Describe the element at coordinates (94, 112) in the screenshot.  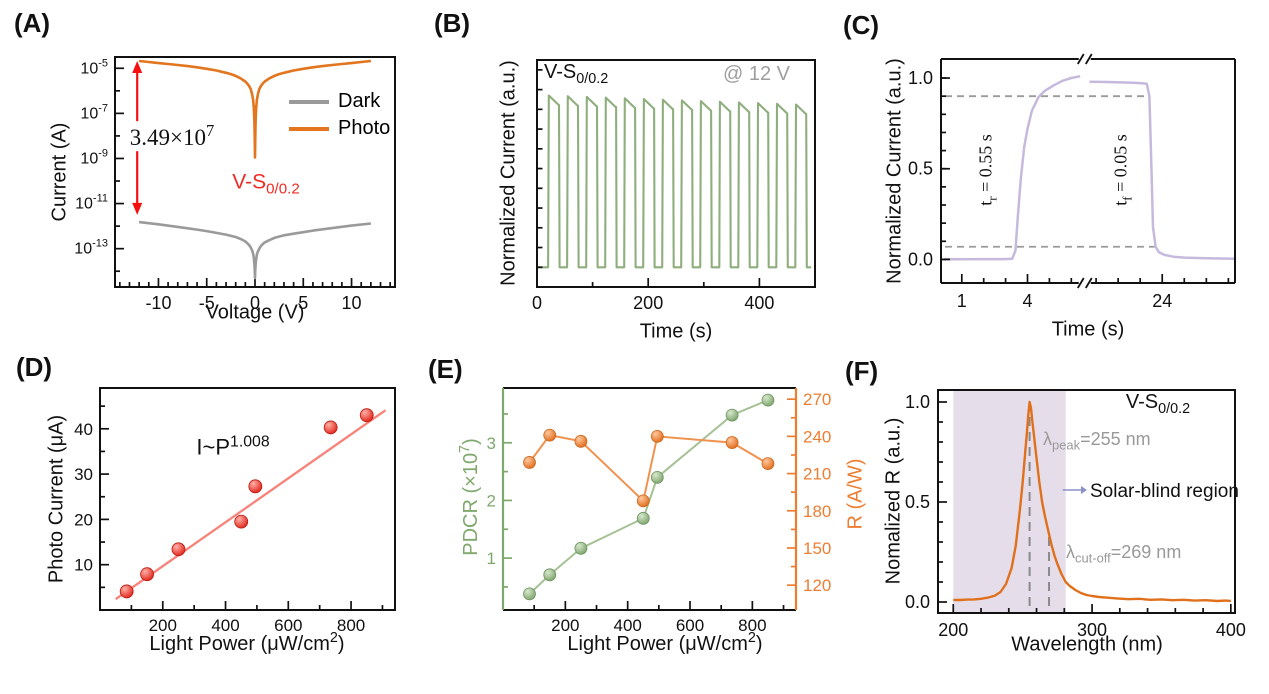
I see `svg-text: 10-7` at that location.